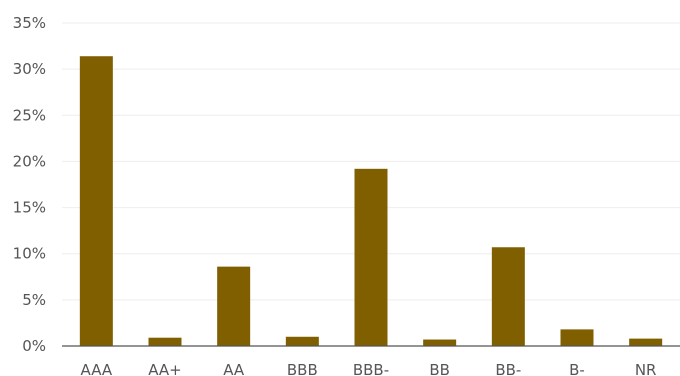 This screenshot has width=680, height=376. I want to click on x-tick-label: NR, so click(646, 368).